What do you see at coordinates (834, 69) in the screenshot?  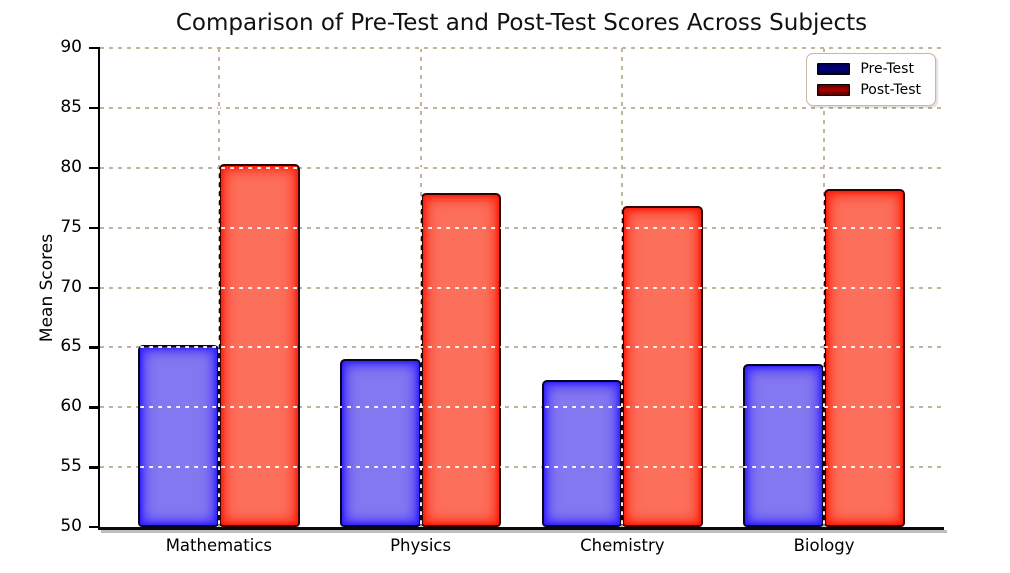 I see `legend-swatch-pre-test` at bounding box center [834, 69].